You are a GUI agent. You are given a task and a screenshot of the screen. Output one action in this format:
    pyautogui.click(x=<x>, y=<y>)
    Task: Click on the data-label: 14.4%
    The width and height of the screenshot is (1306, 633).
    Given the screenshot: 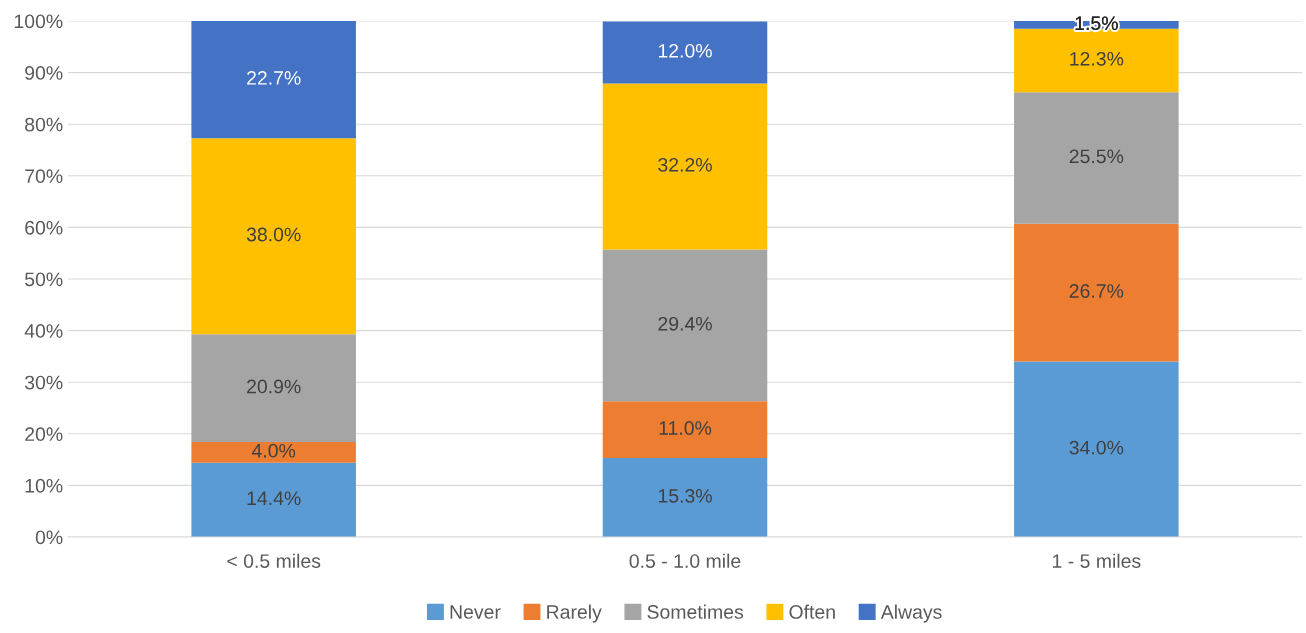 What is the action you would take?
    pyautogui.click(x=274, y=498)
    